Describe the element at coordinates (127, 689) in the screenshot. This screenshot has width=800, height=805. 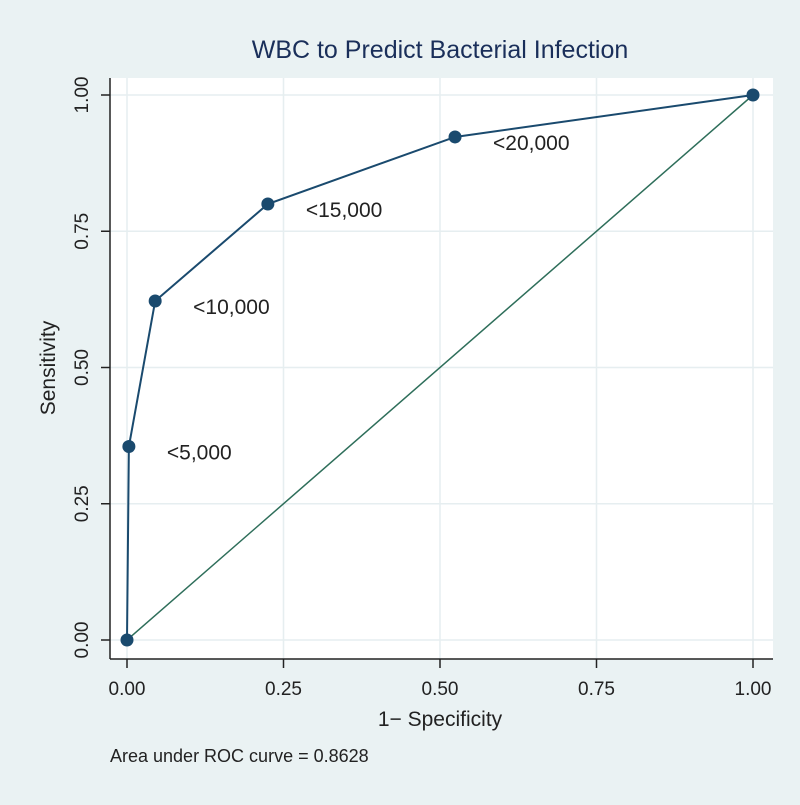
I see `x-tick-label: 0.00` at that location.